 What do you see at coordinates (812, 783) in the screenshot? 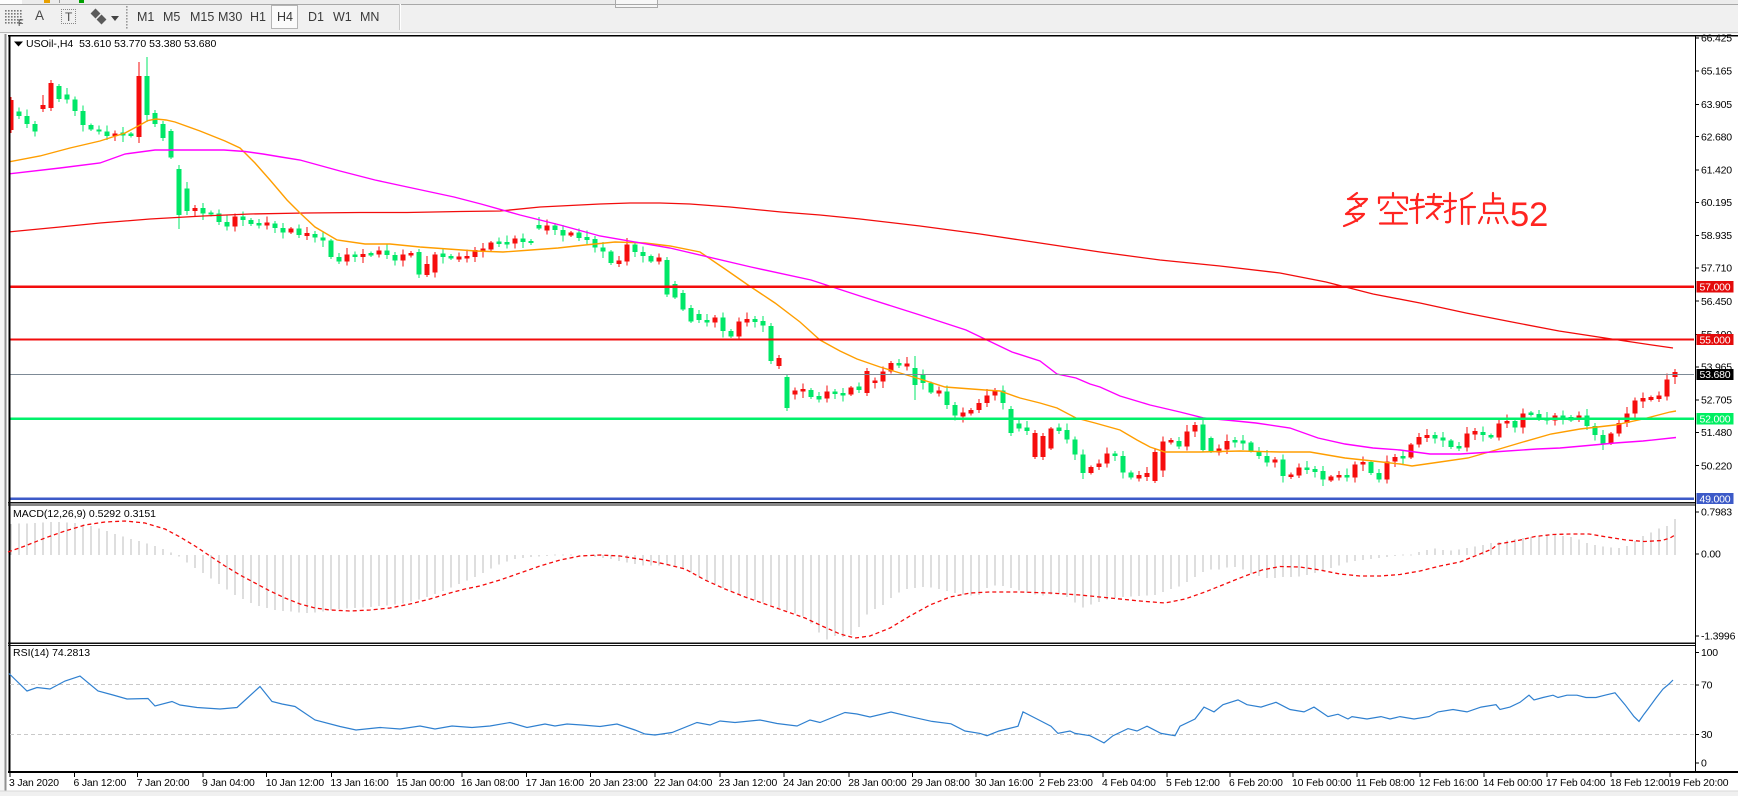
I see `svg-text: 24 Jan 20:00` at bounding box center [812, 783].